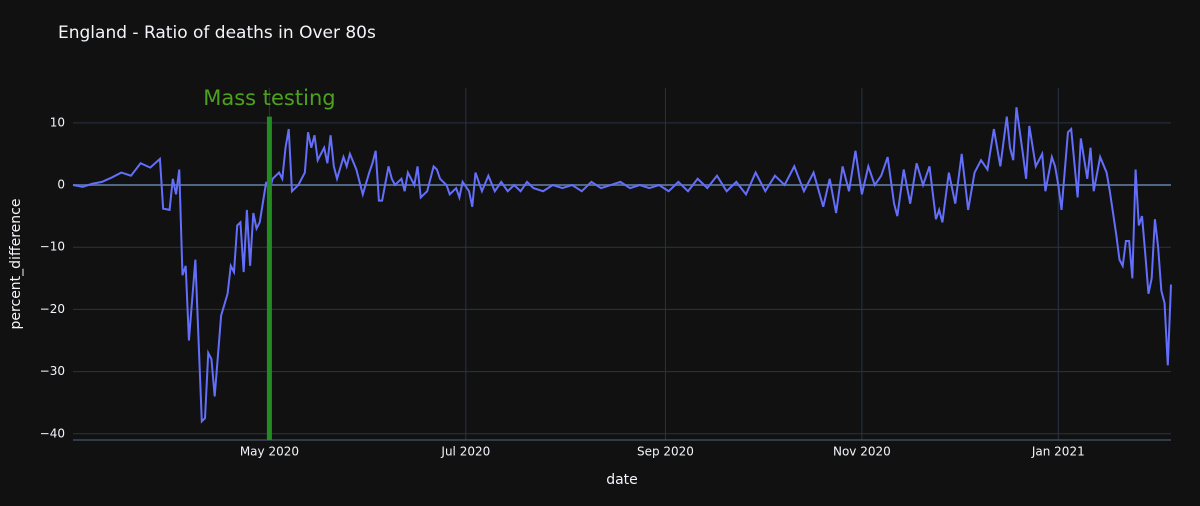 The width and height of the screenshot is (1200, 506). What do you see at coordinates (862, 452) in the screenshot?
I see `x-tick-label: Nov 2020` at bounding box center [862, 452].